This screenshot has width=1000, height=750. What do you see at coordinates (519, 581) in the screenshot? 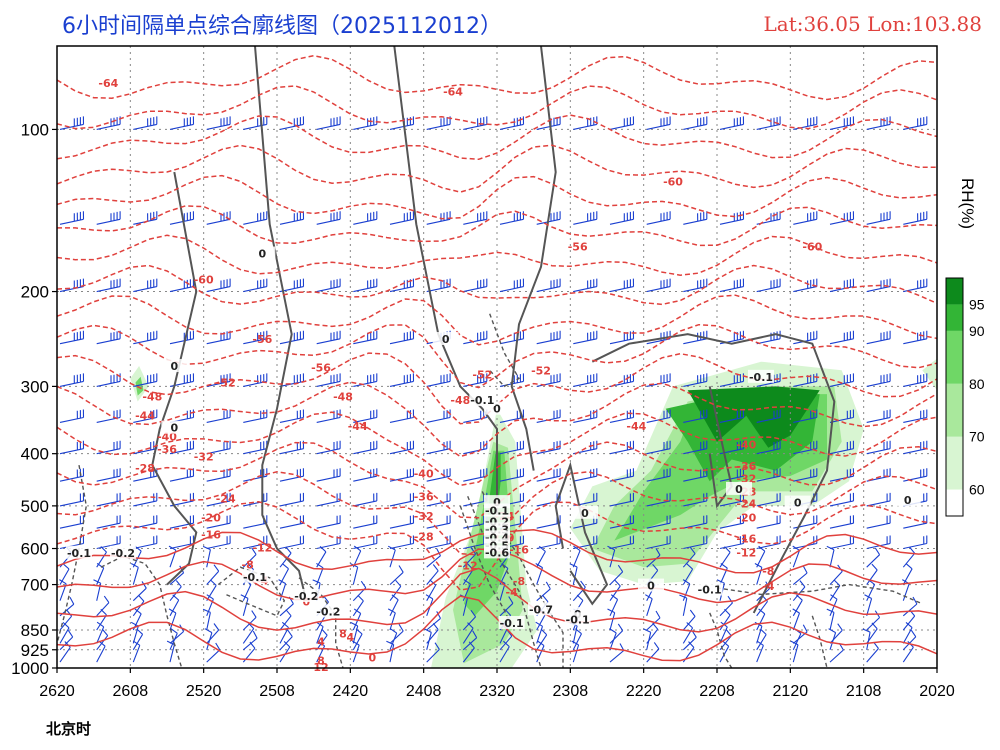
I see `temperature-label-42: -8` at bounding box center [519, 581].